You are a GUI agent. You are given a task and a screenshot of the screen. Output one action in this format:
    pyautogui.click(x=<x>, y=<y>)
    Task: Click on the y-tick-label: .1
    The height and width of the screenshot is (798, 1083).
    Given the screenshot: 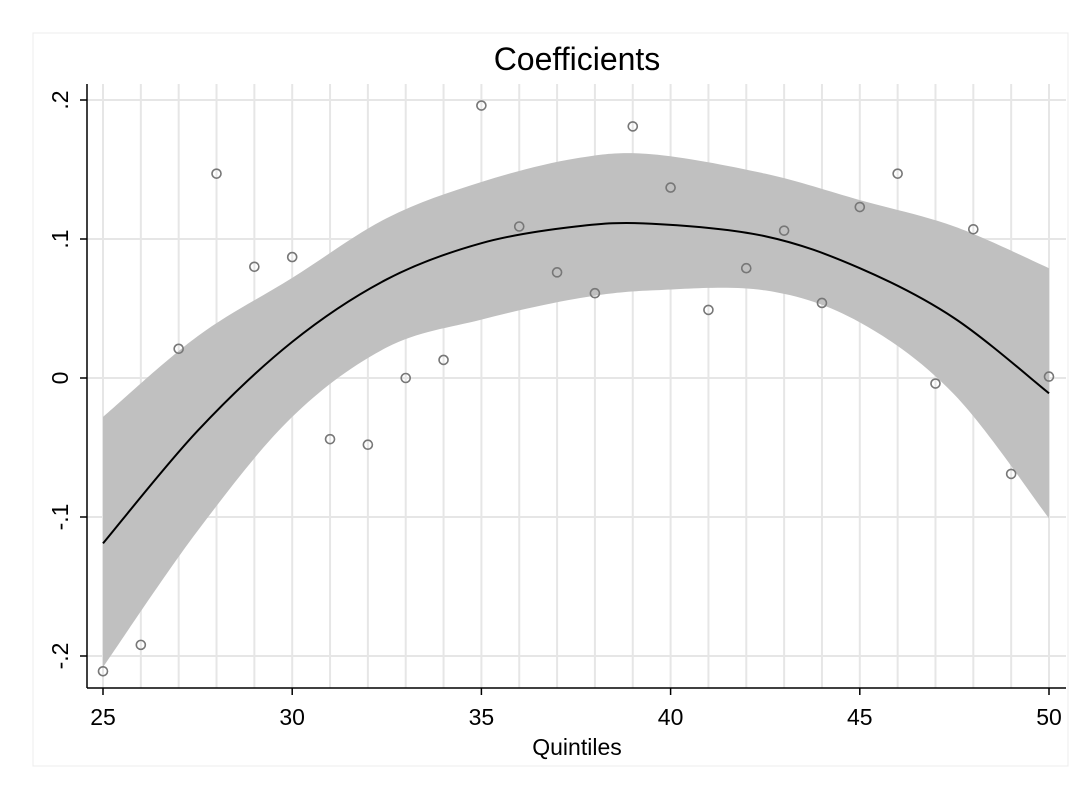 What is the action you would take?
    pyautogui.click(x=60, y=238)
    